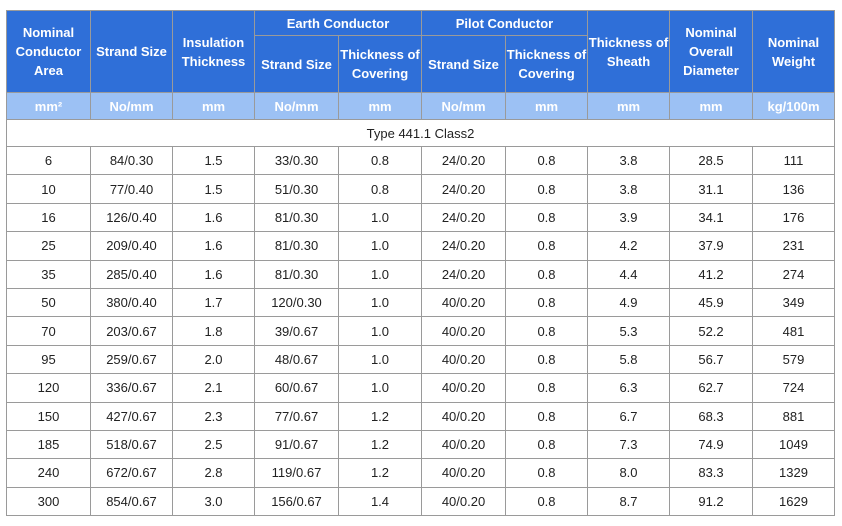 The width and height of the screenshot is (842, 526). Describe the element at coordinates (131, 274) in the screenshot. I see `table-cell: 285/0.40` at that location.